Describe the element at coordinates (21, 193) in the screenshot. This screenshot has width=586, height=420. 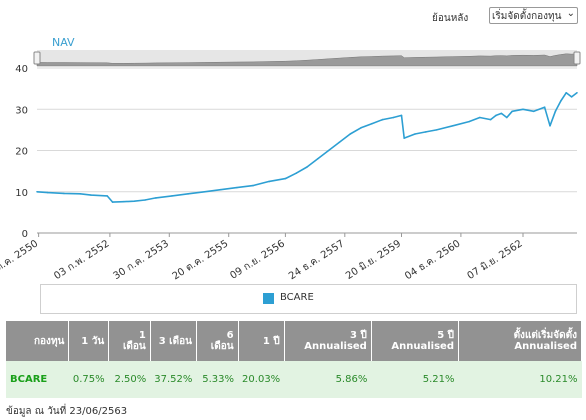
I see `y-tick-label: 10` at that location.